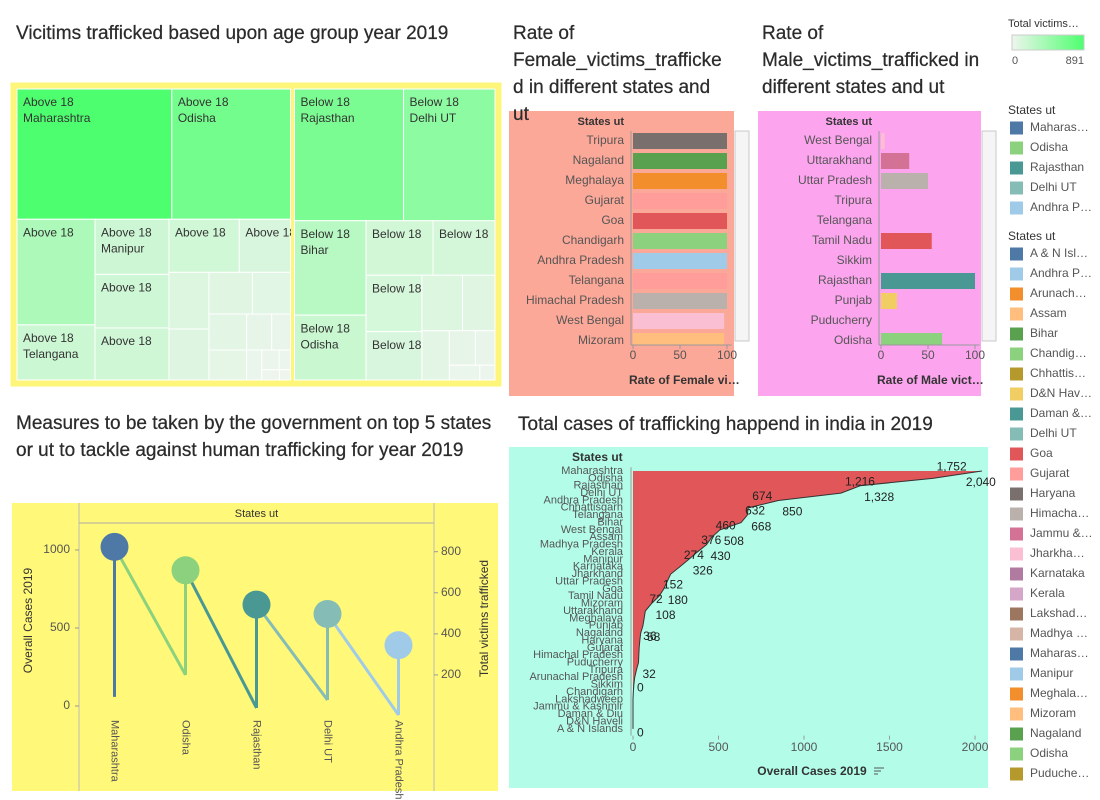  What do you see at coordinates (1047, 593) in the screenshot?
I see `legend-label: Kerala` at bounding box center [1047, 593].